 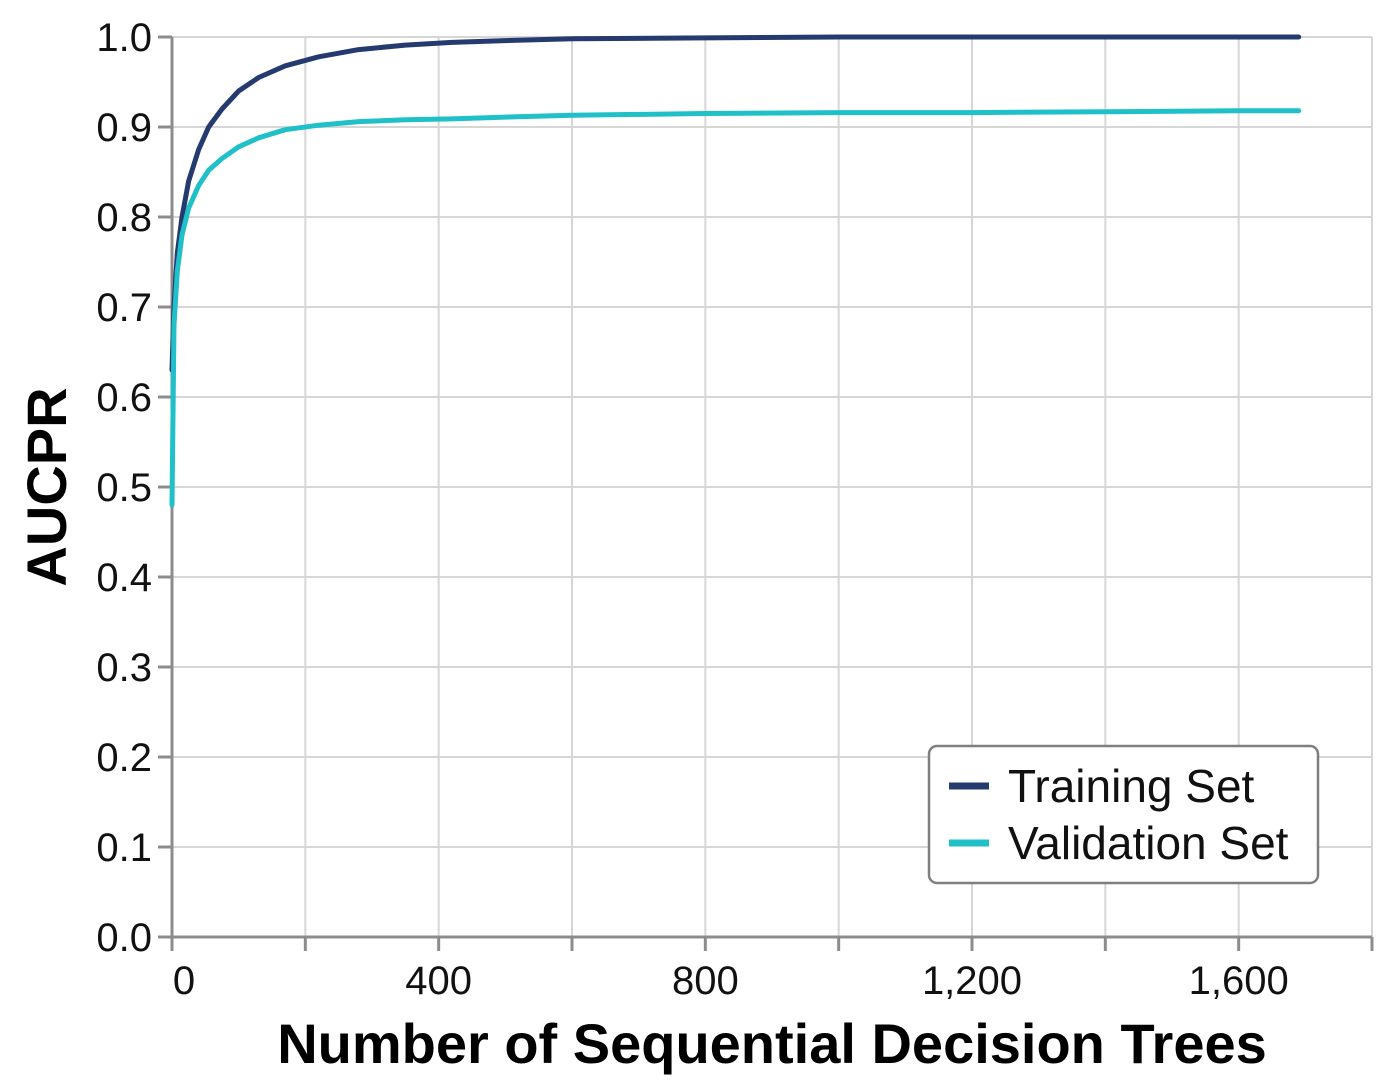 What do you see at coordinates (772, 1043) in the screenshot?
I see `x-axis-title: Number of Sequential Decision Trees` at bounding box center [772, 1043].